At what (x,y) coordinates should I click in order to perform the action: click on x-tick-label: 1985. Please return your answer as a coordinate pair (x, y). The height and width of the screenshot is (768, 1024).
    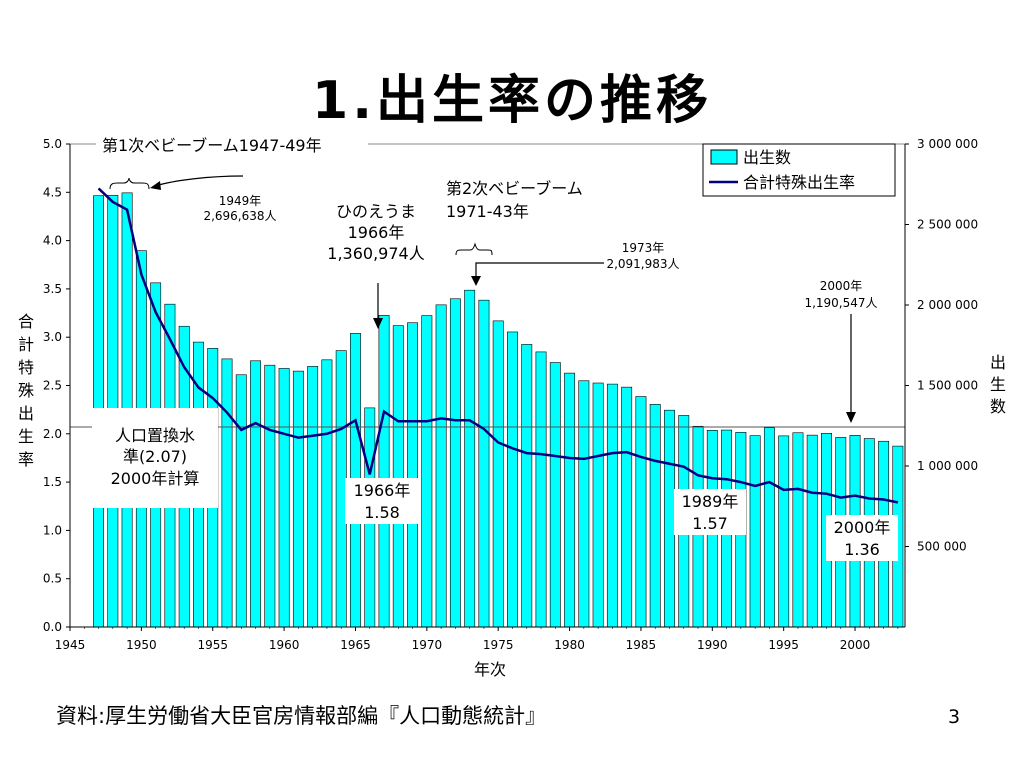
    Looking at the image, I should click on (641, 645).